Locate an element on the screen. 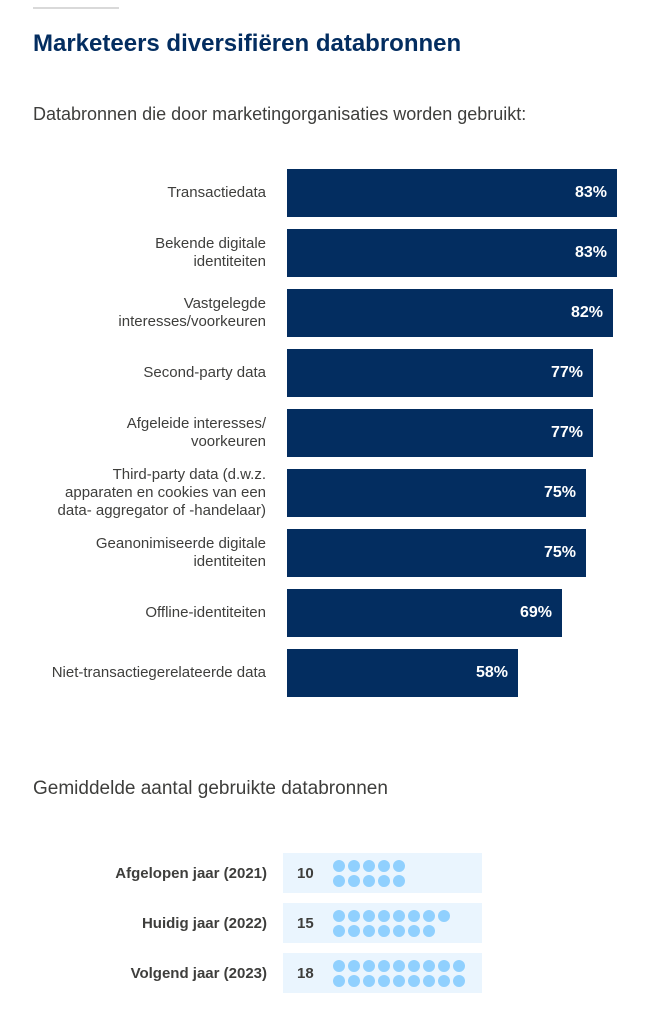 The width and height of the screenshot is (657, 1023). pictogram-row: Afgelopen jaar (2021) 10 is located at coordinates (328, 873).